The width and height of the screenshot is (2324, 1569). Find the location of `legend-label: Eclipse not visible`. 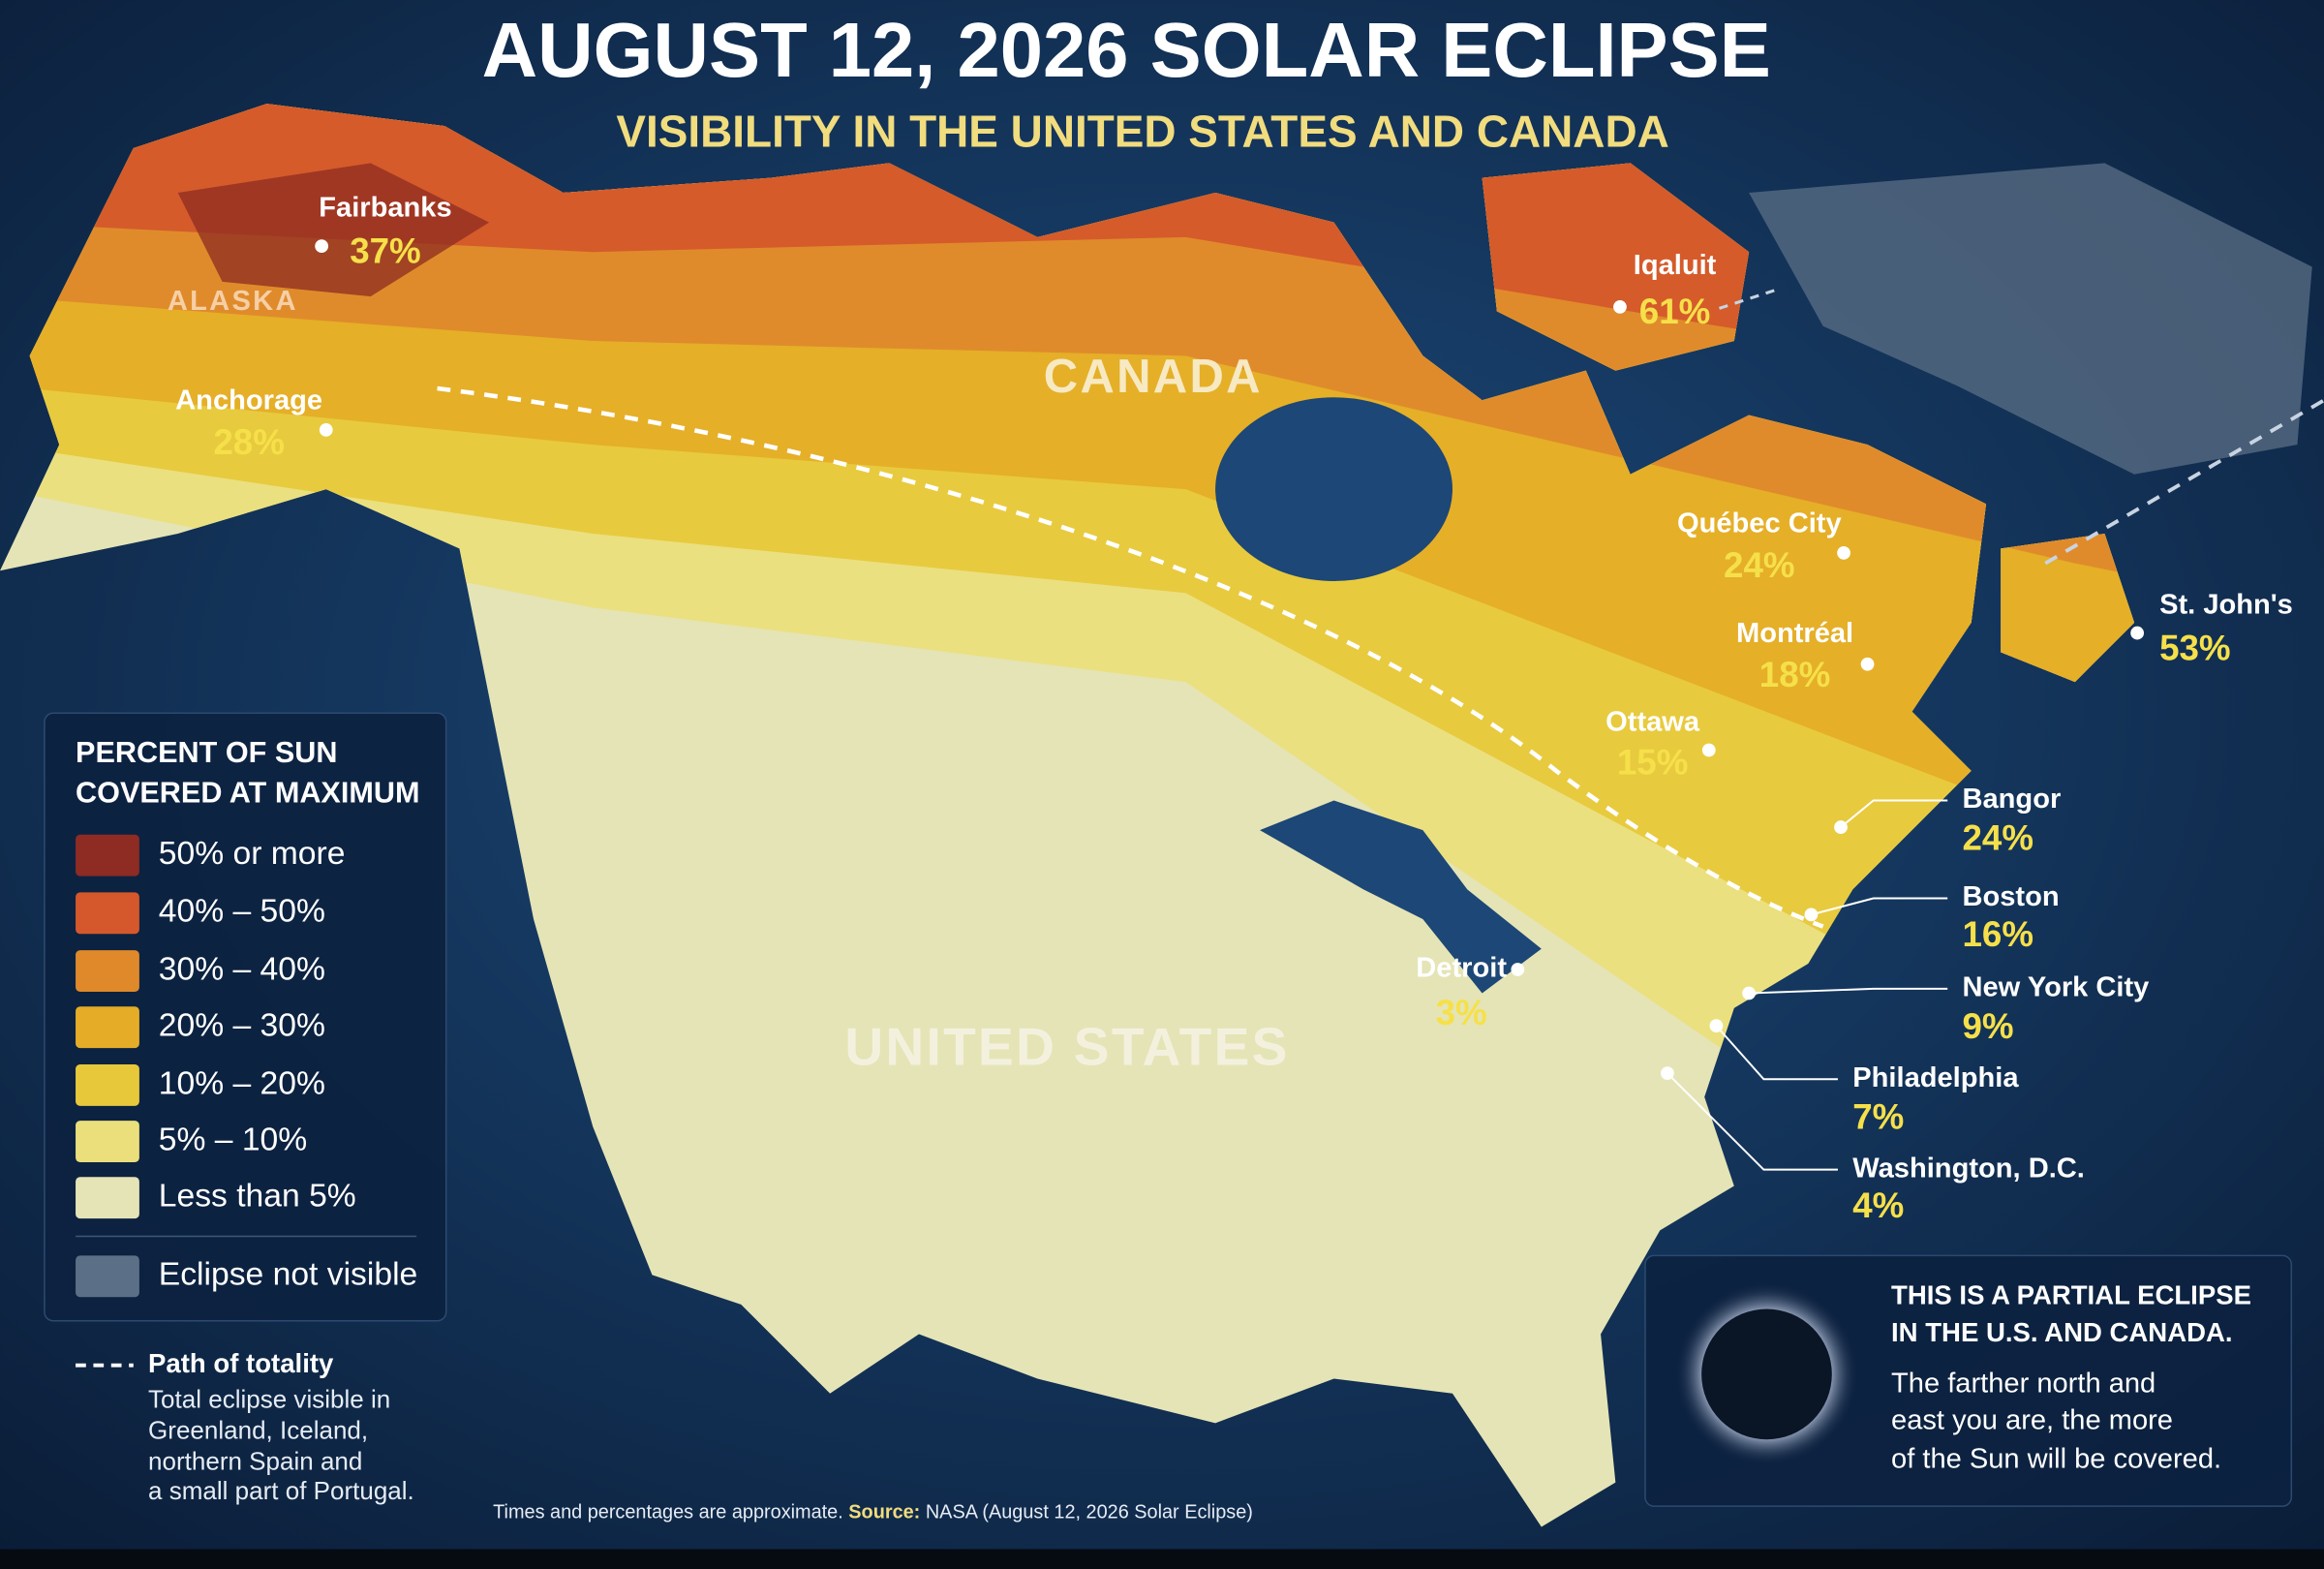

legend-label: Eclipse not visible is located at coordinates (289, 1275).